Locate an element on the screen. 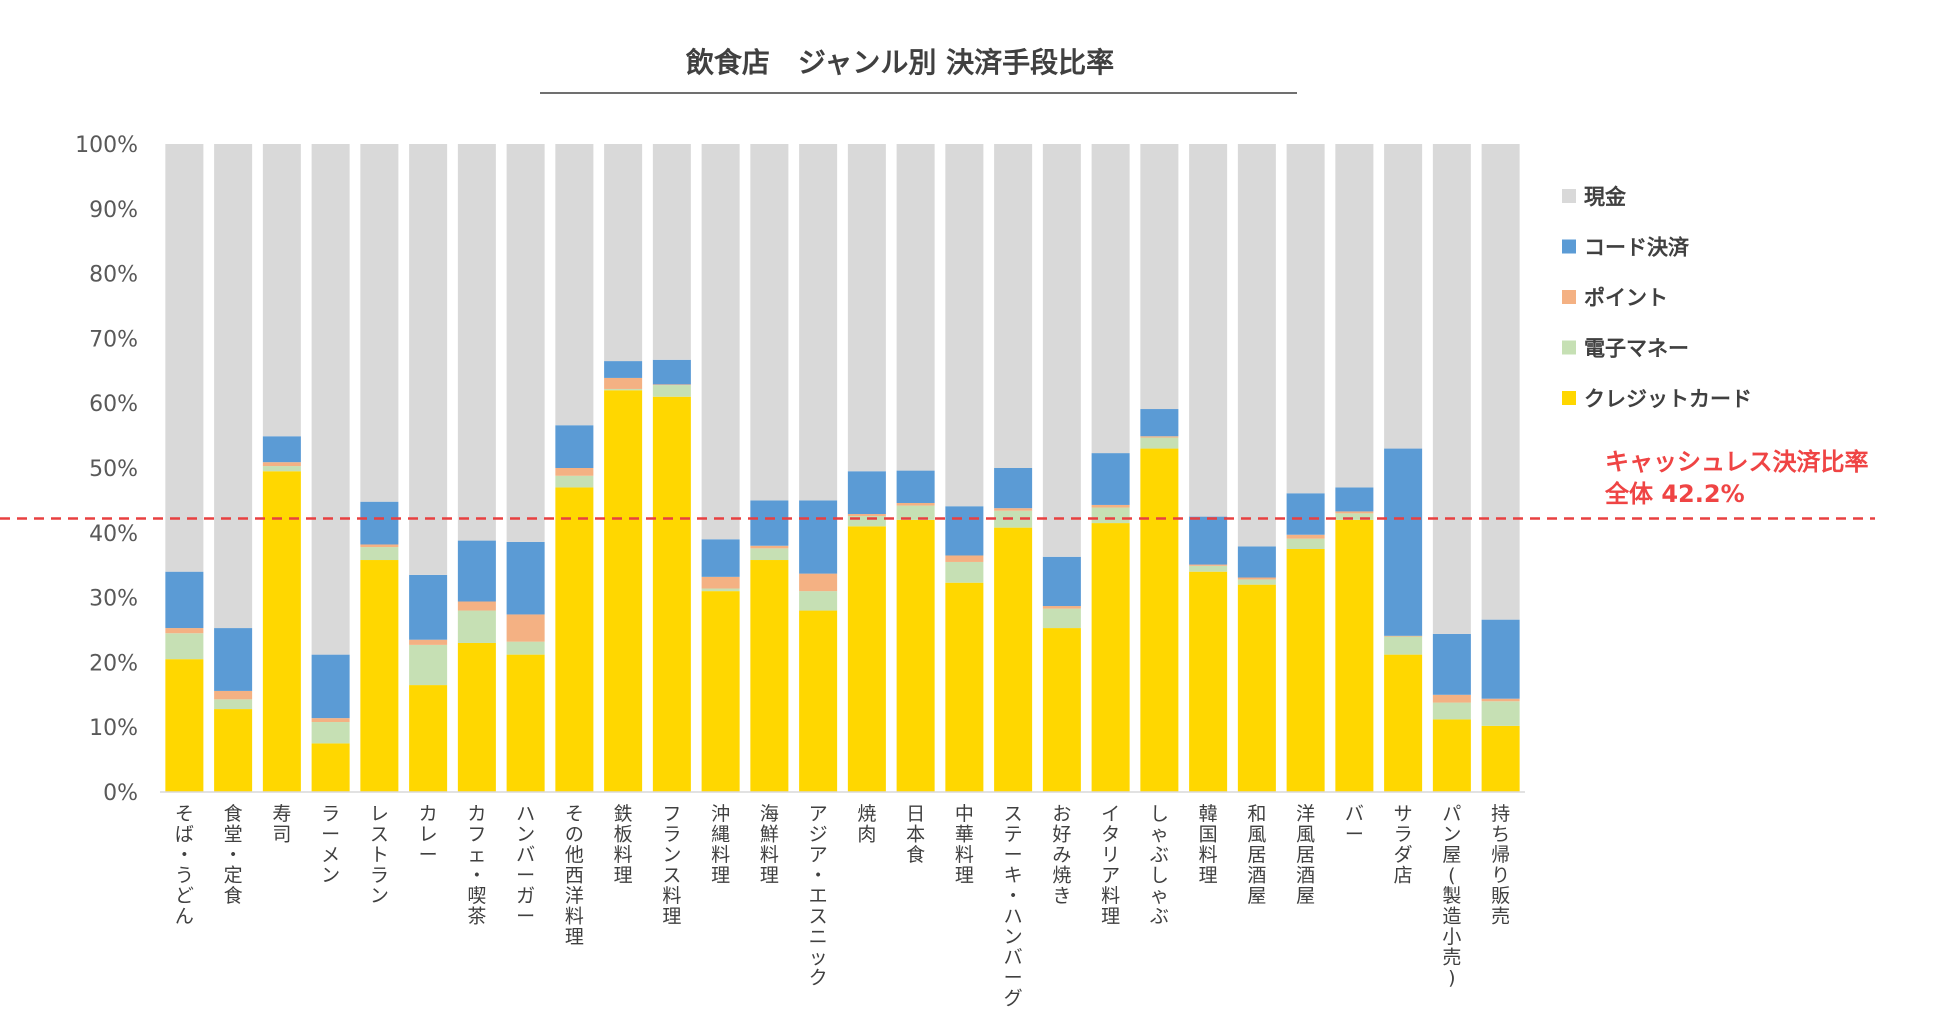 Image resolution: width=1950 pixels, height=1016 pixels. x-tick-label: レストラン is located at coordinates (379, 855).